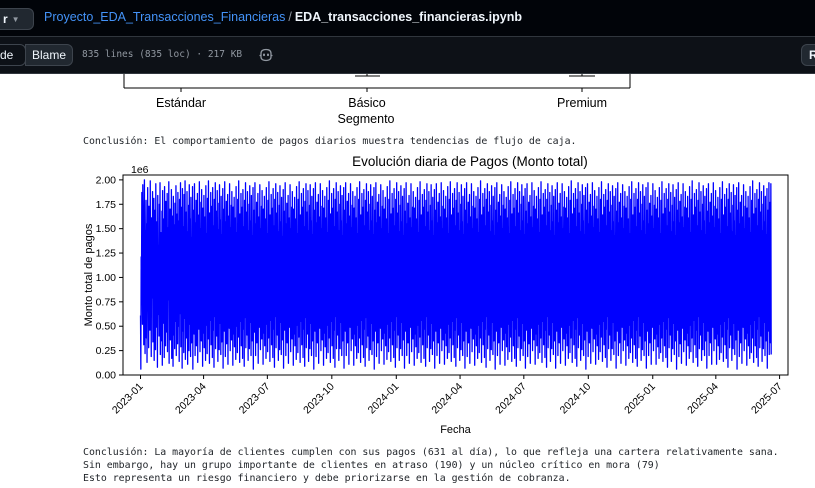  Describe the element at coordinates (511, 399) in the screenshot. I see `x-tick-label: 2024-07` at that location.